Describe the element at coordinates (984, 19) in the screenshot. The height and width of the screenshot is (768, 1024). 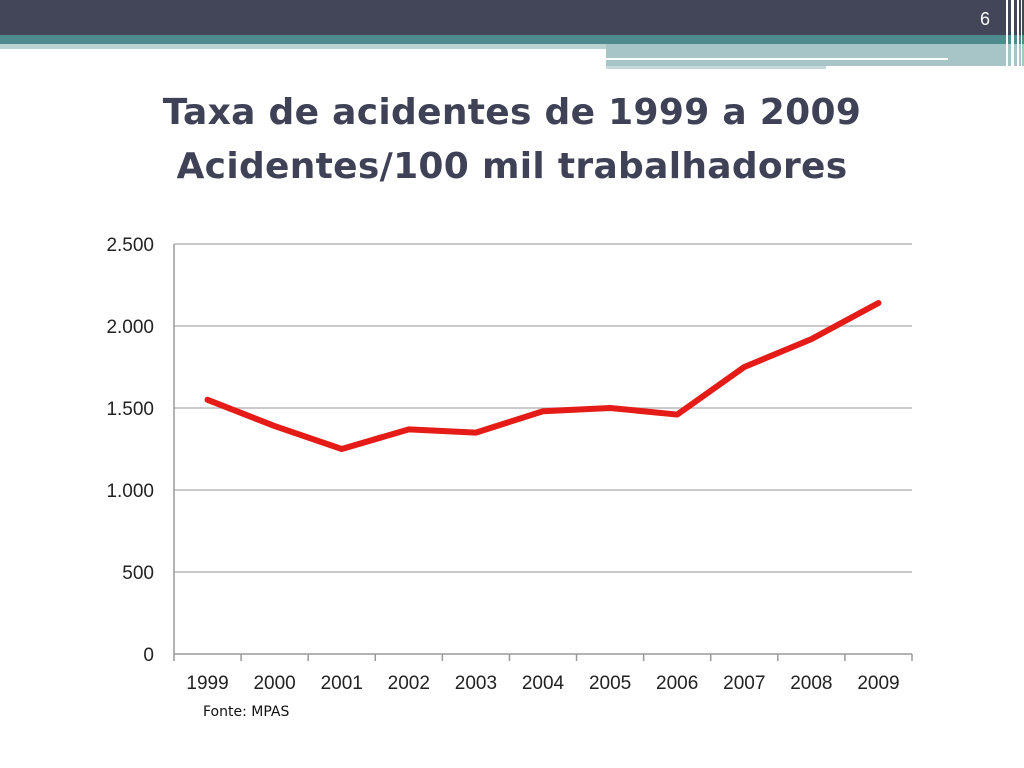
I see `page-number: 6` at that location.